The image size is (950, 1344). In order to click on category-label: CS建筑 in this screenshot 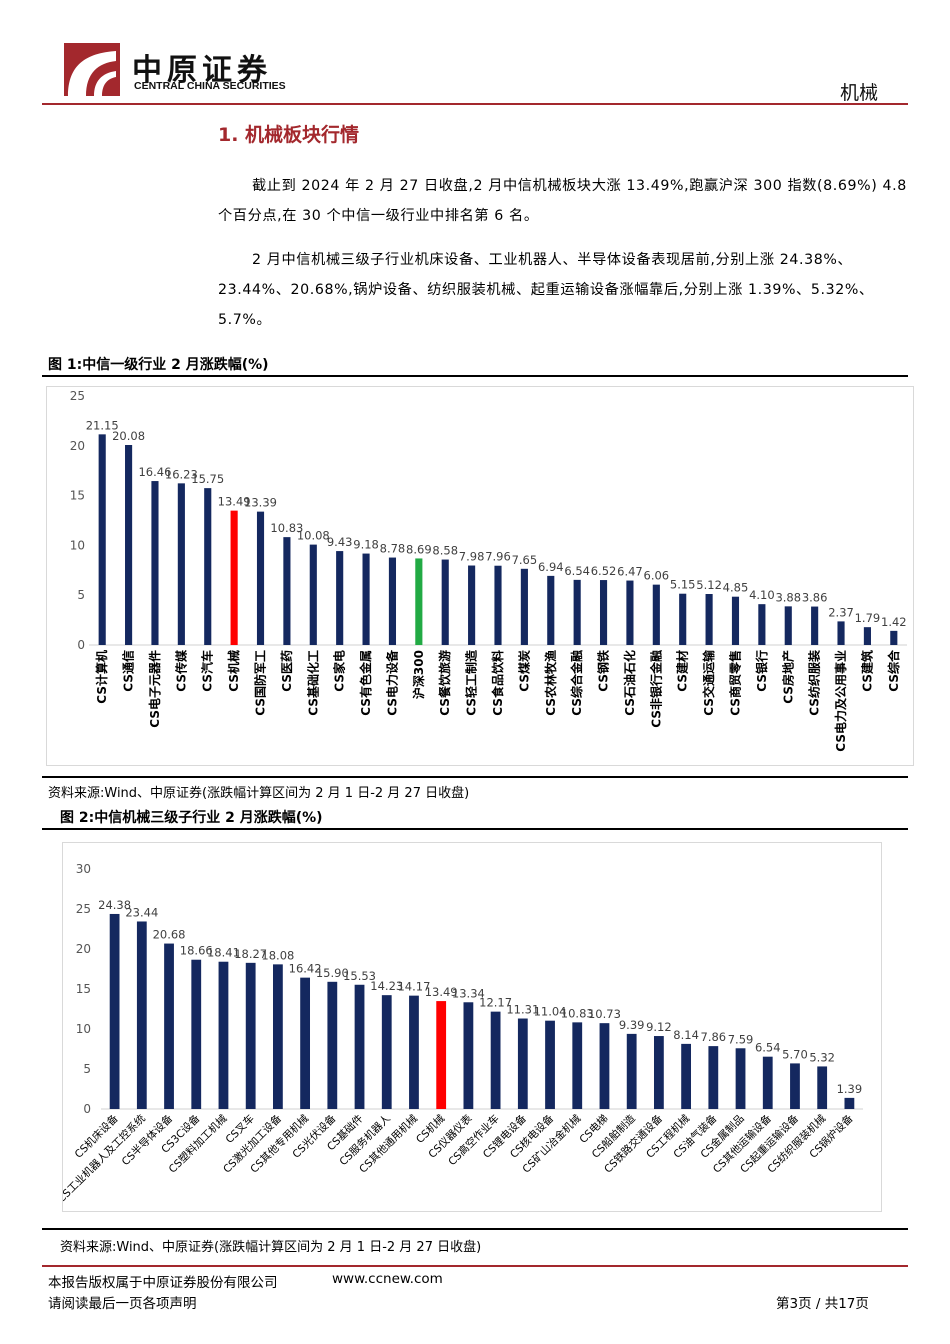, I will do `click(866, 671)`.